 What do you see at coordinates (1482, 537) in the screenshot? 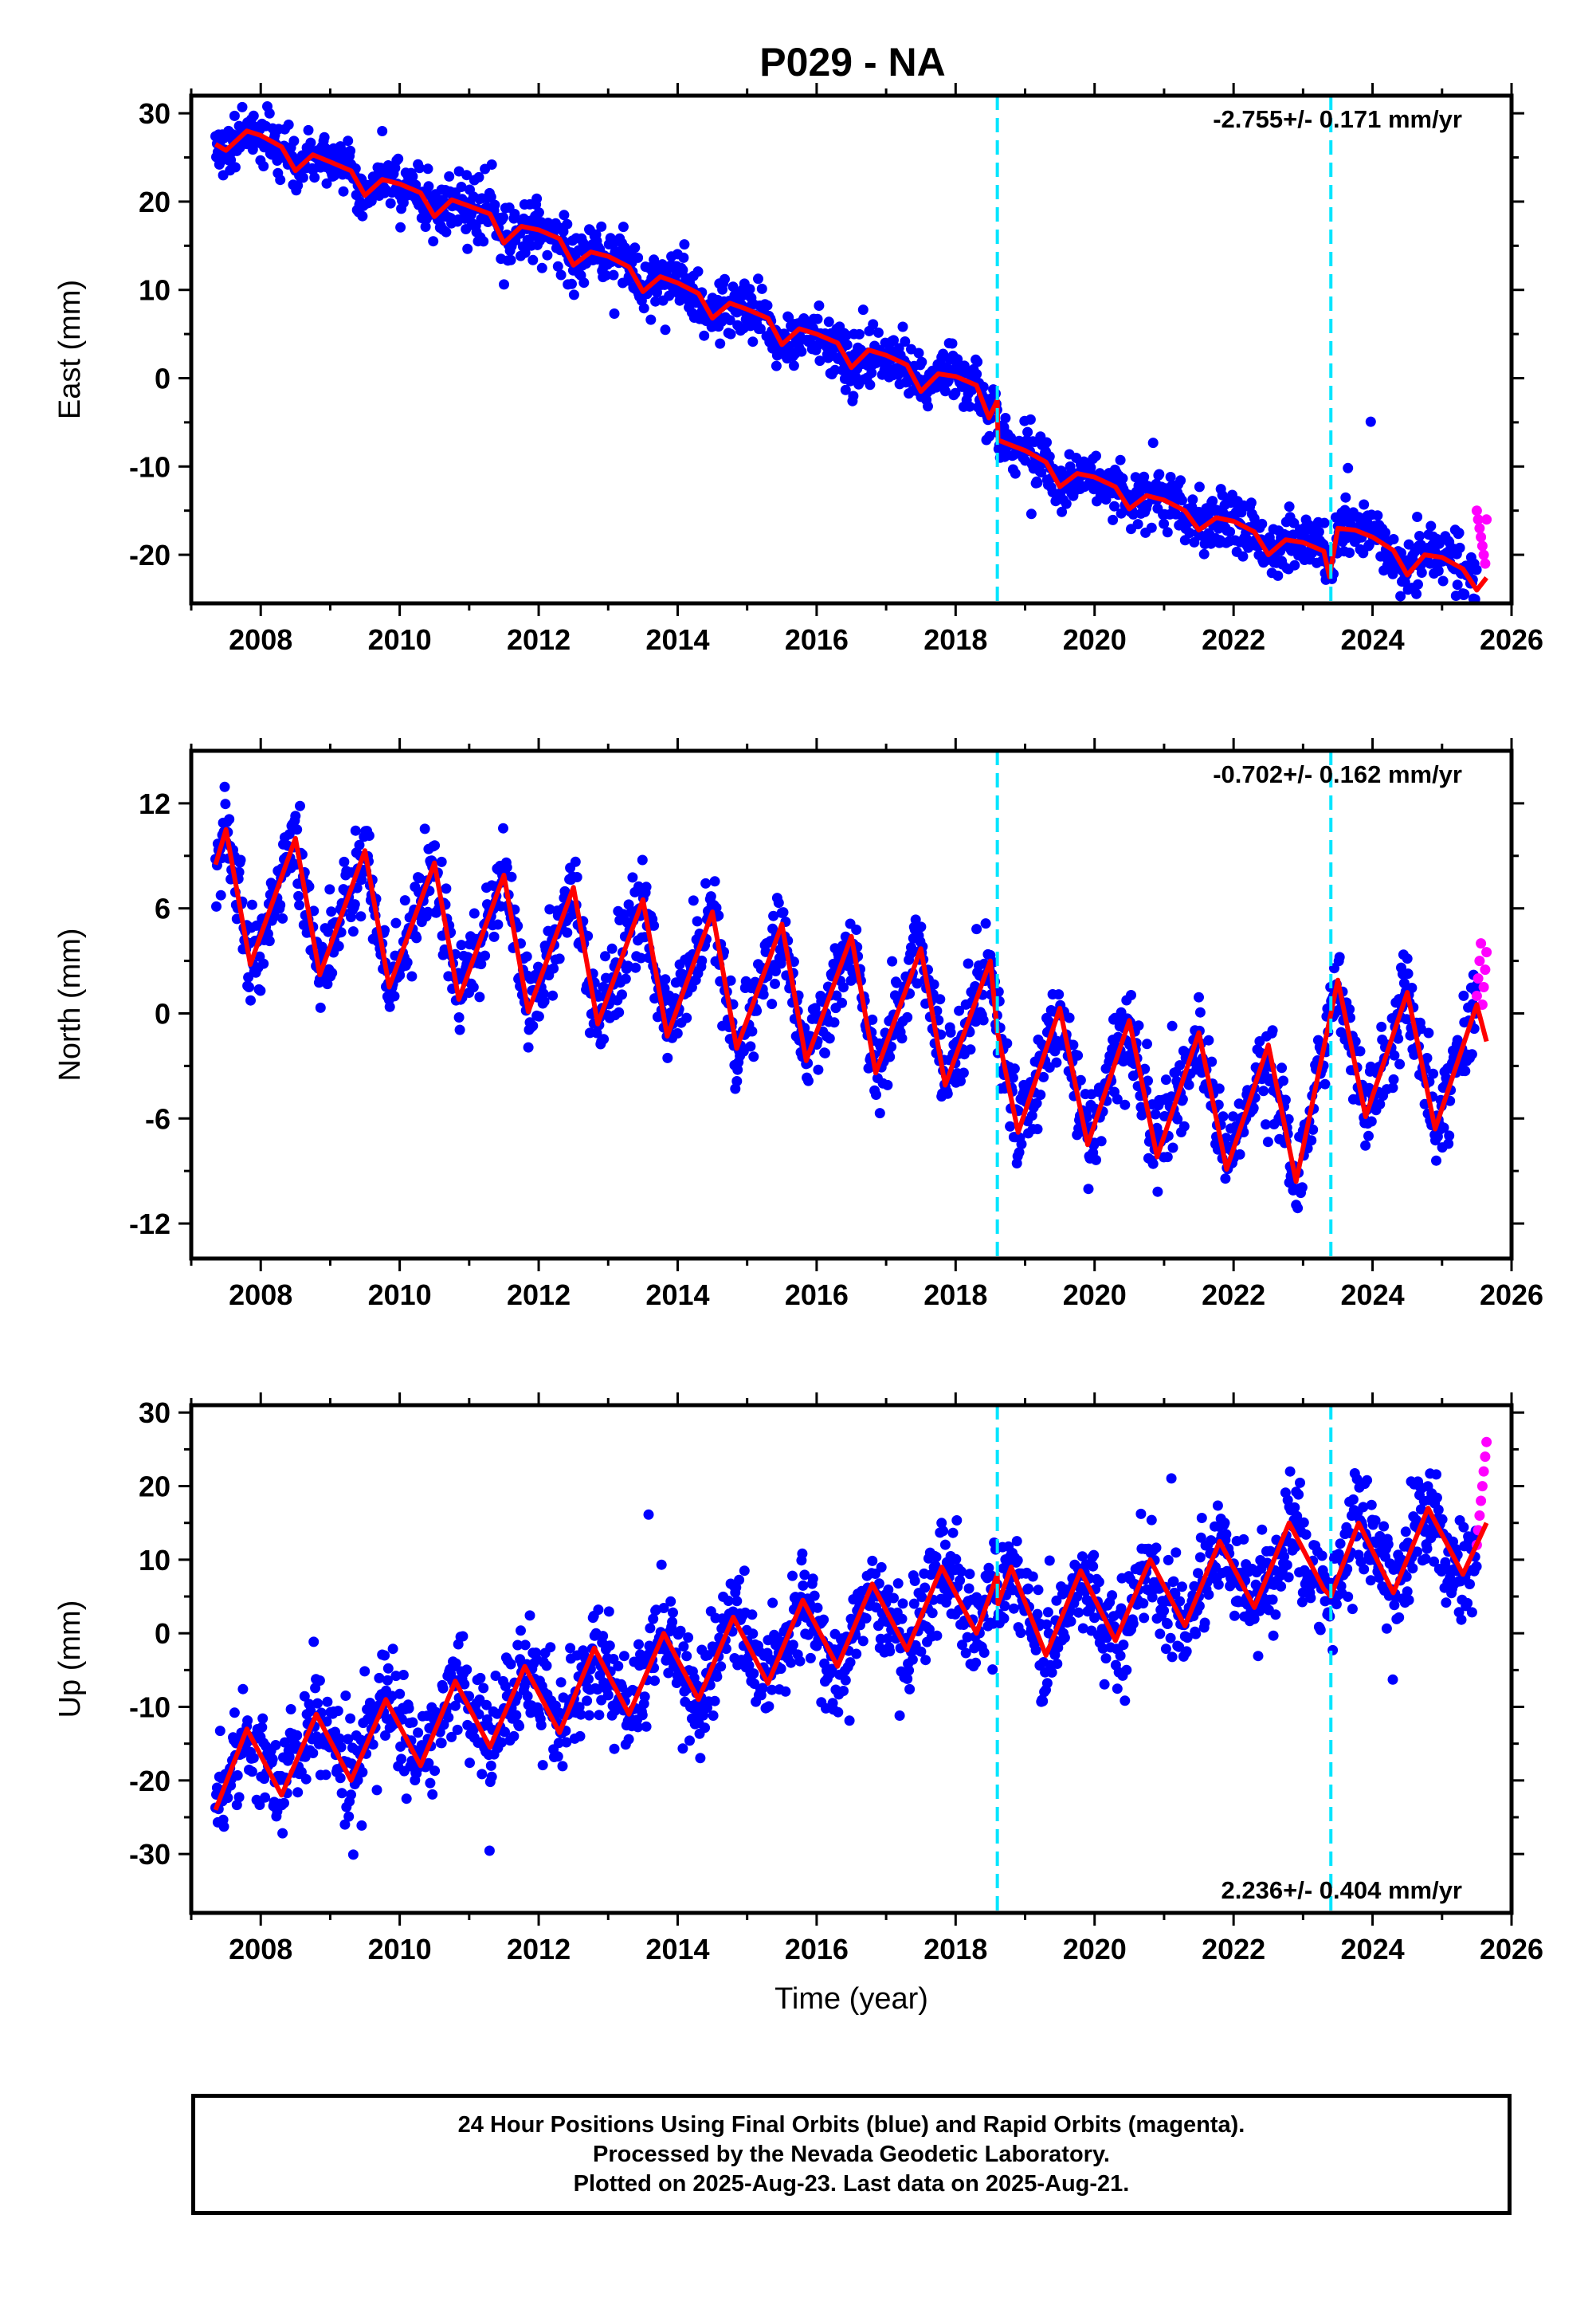
I see `rapid-orbit-point` at bounding box center [1482, 537].